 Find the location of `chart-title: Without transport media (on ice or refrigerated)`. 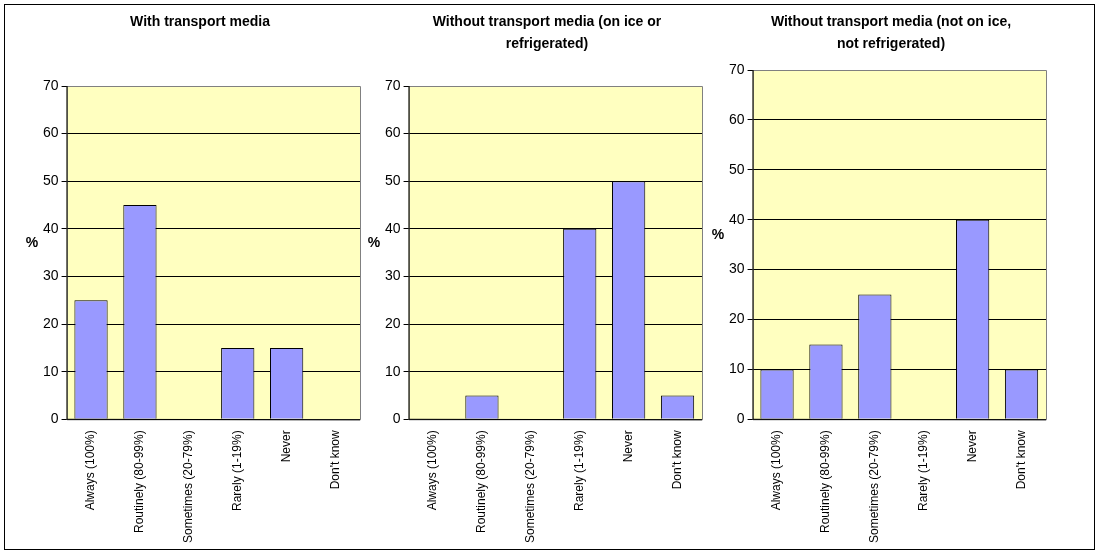

chart-title: Without transport media (on ice or refrigerated) is located at coordinates (547, 32).